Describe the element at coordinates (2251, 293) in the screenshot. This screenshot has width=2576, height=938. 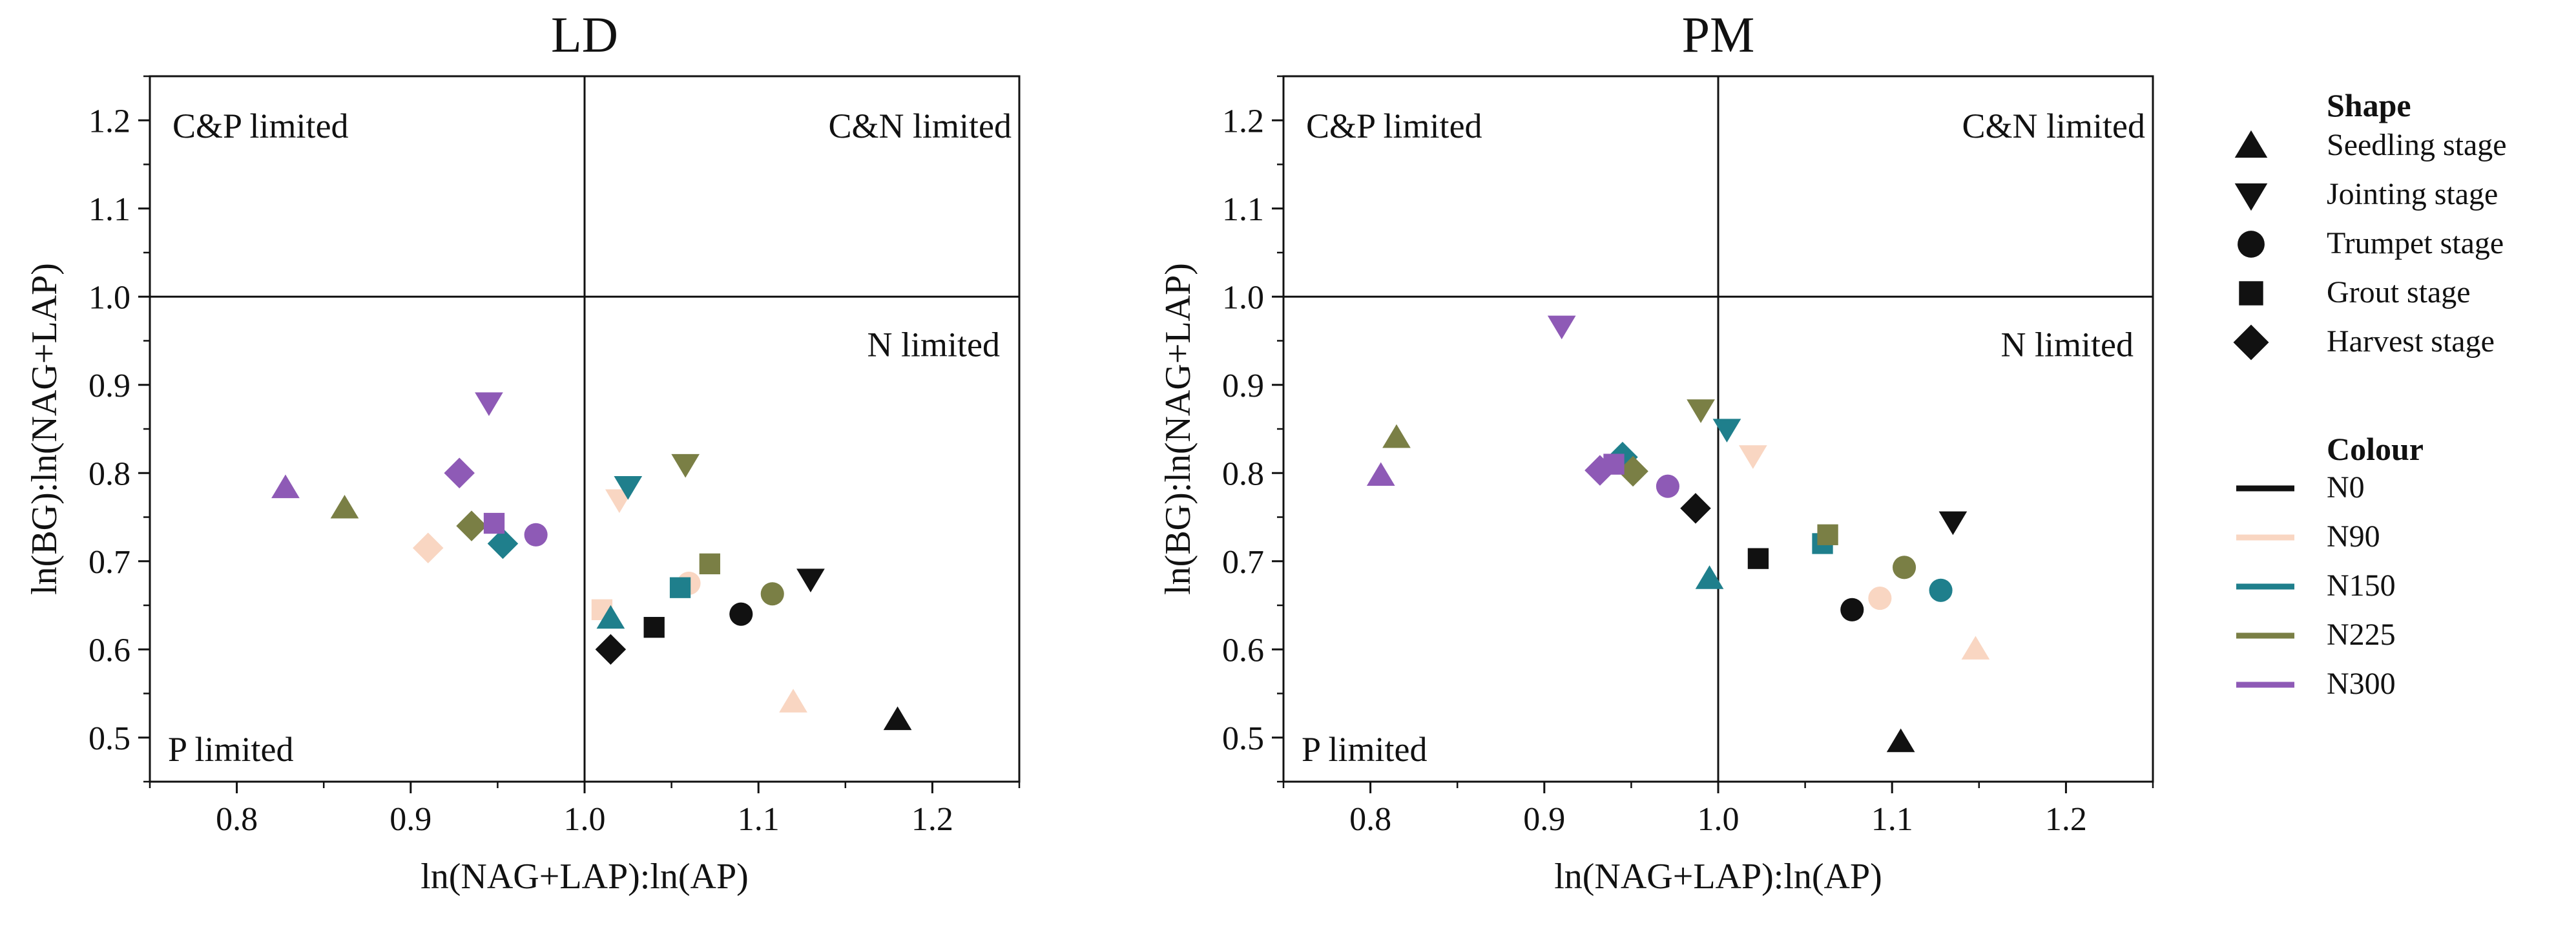
I see `legend-marker-square` at that location.